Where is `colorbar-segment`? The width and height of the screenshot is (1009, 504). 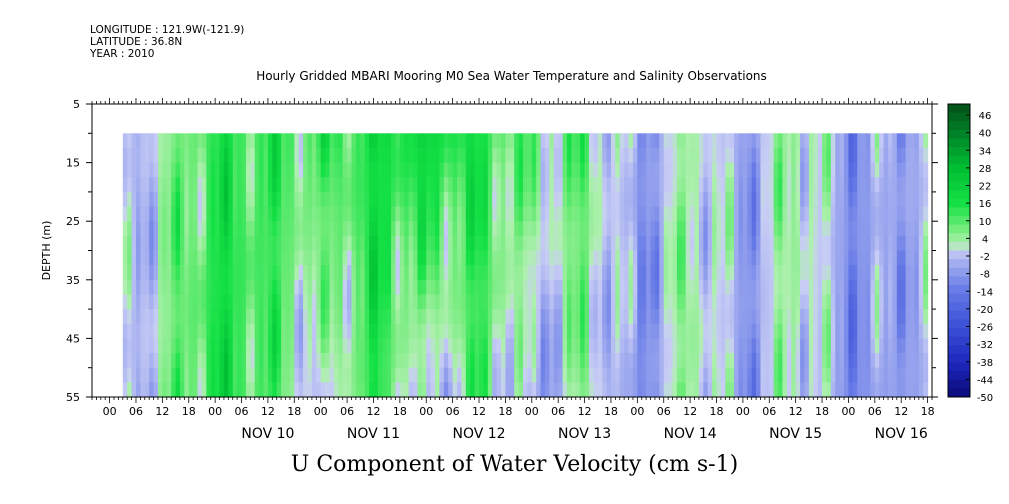
colorbar-segment is located at coordinates (959, 152).